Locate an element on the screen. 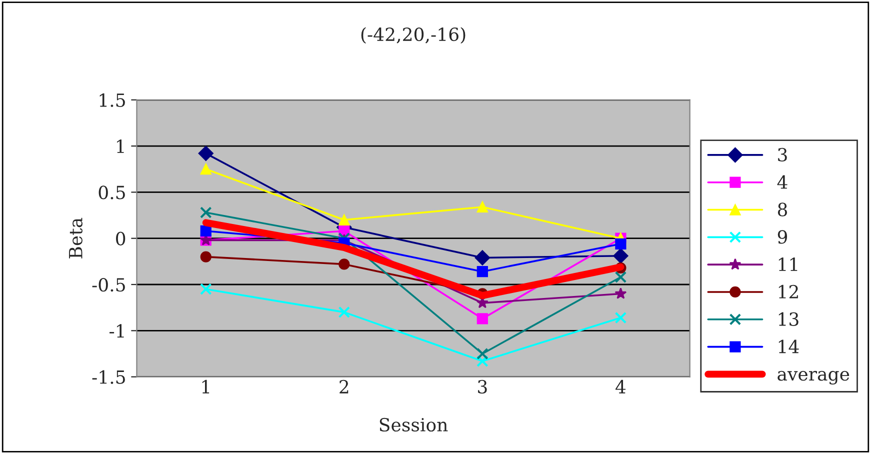  x-tick-label: 4 is located at coordinates (621, 387).